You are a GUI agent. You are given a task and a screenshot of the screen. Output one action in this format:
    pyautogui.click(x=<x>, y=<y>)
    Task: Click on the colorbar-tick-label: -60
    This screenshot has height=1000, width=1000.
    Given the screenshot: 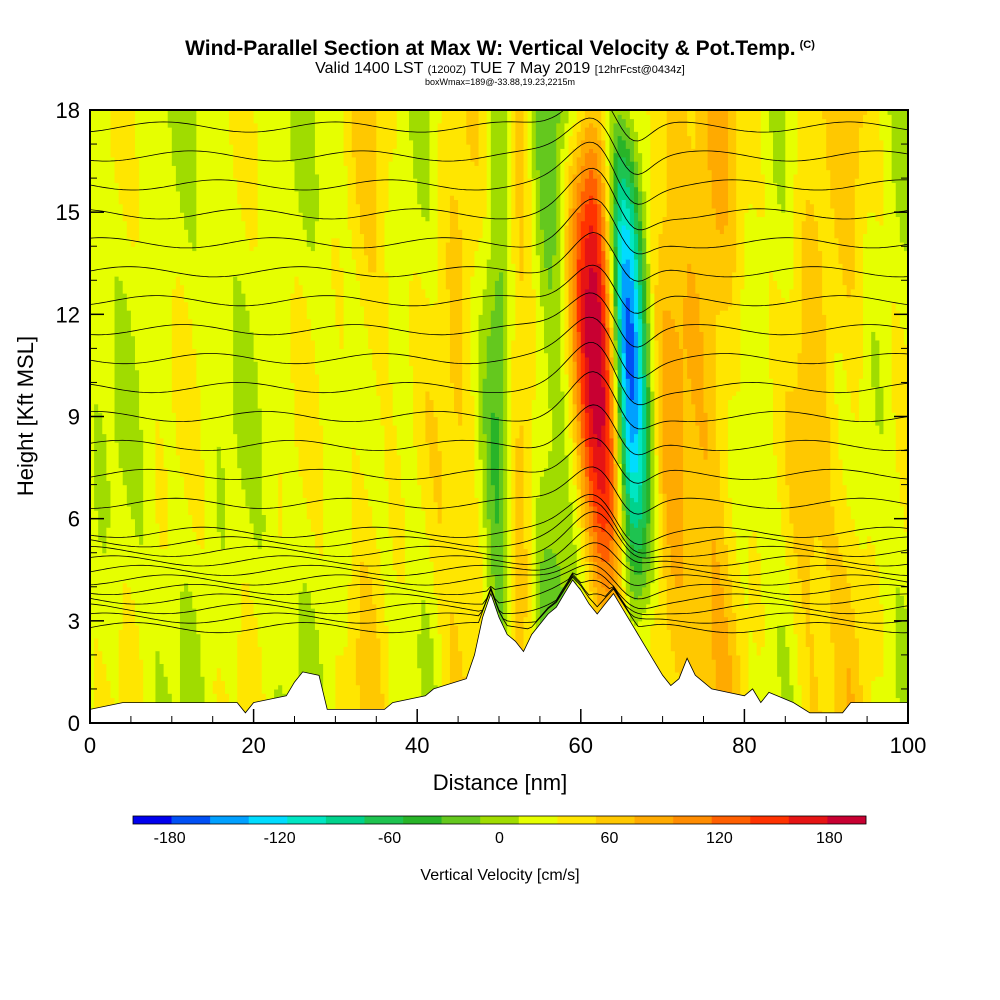 What is the action you would take?
    pyautogui.click(x=389, y=838)
    